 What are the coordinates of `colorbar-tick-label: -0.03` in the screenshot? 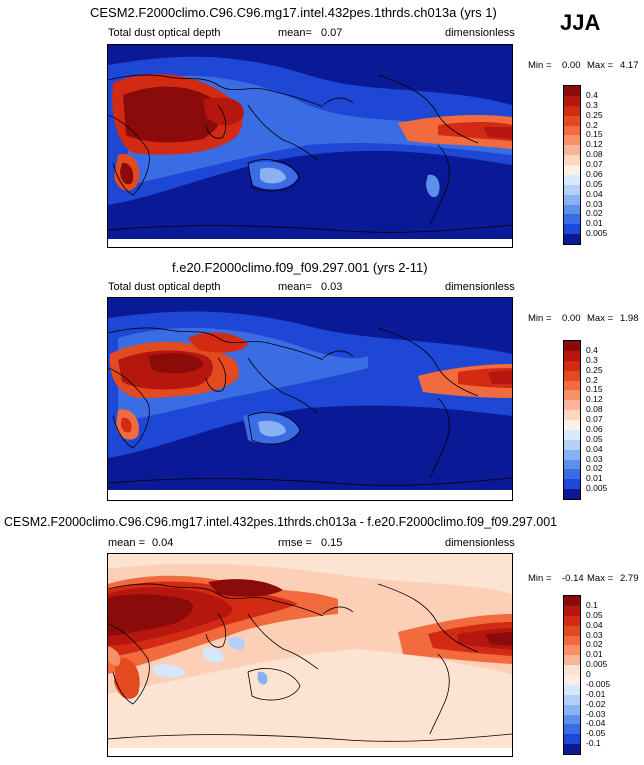 It's located at (596, 713).